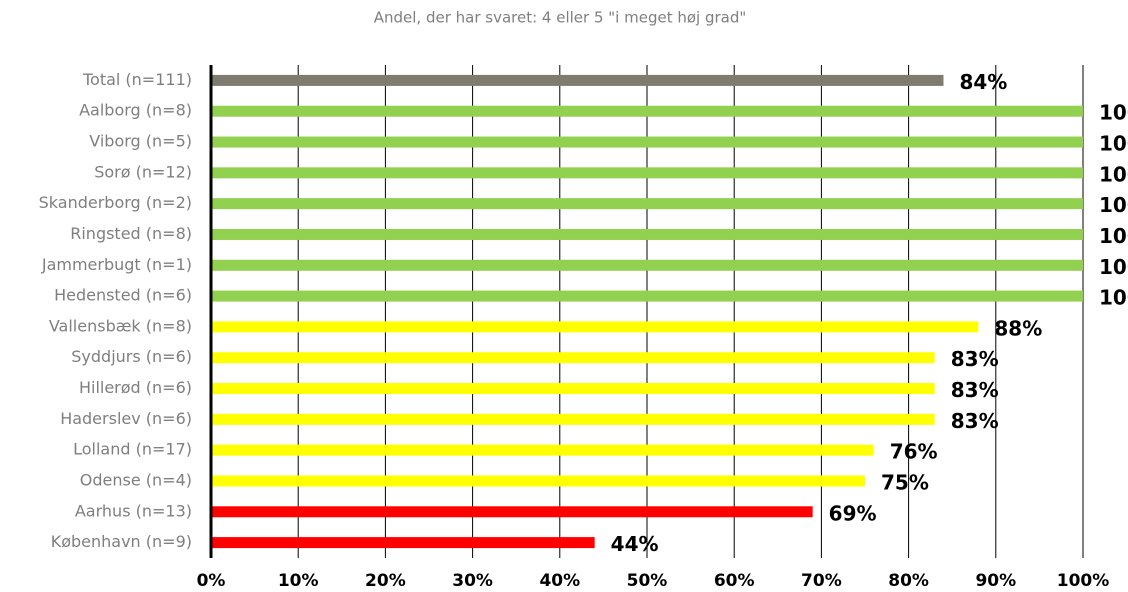  I want to click on value-label: 88%, so click(1018, 328).